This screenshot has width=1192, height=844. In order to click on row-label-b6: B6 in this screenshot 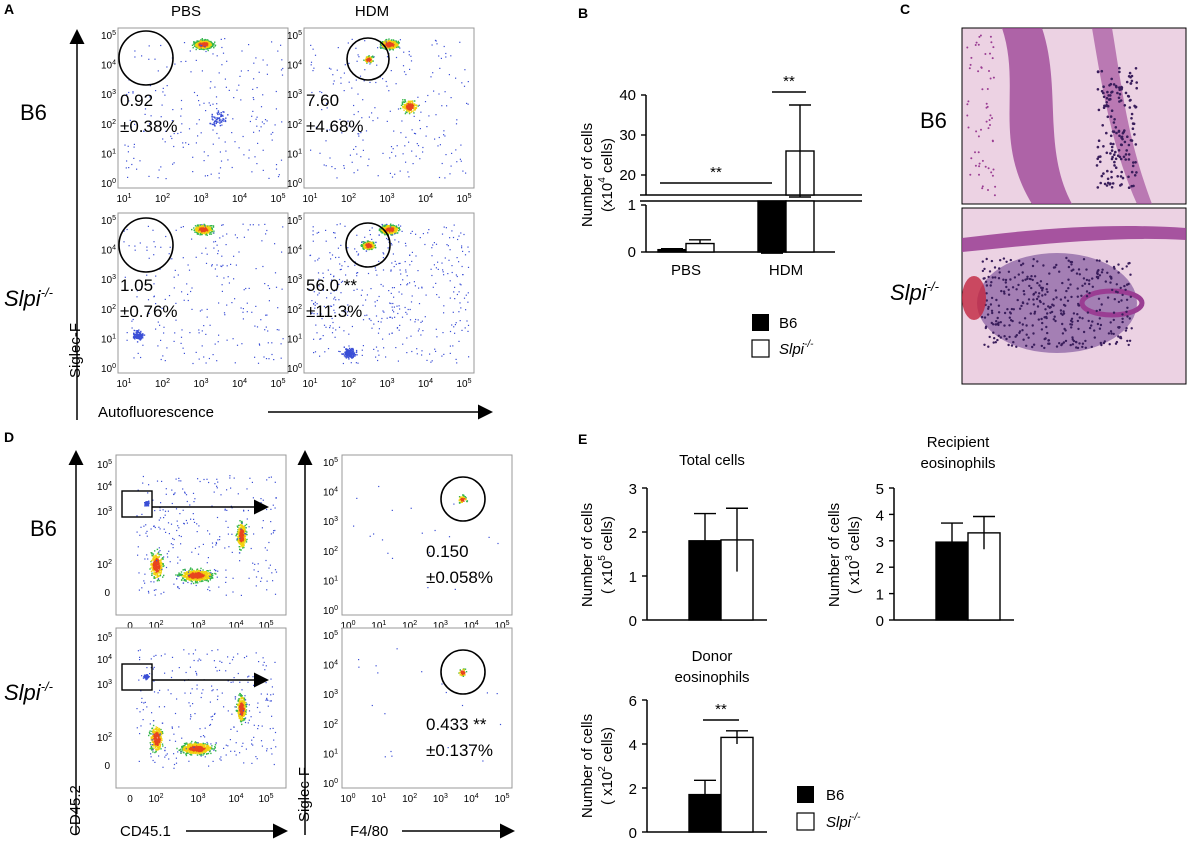, I will do `click(33, 112)`.